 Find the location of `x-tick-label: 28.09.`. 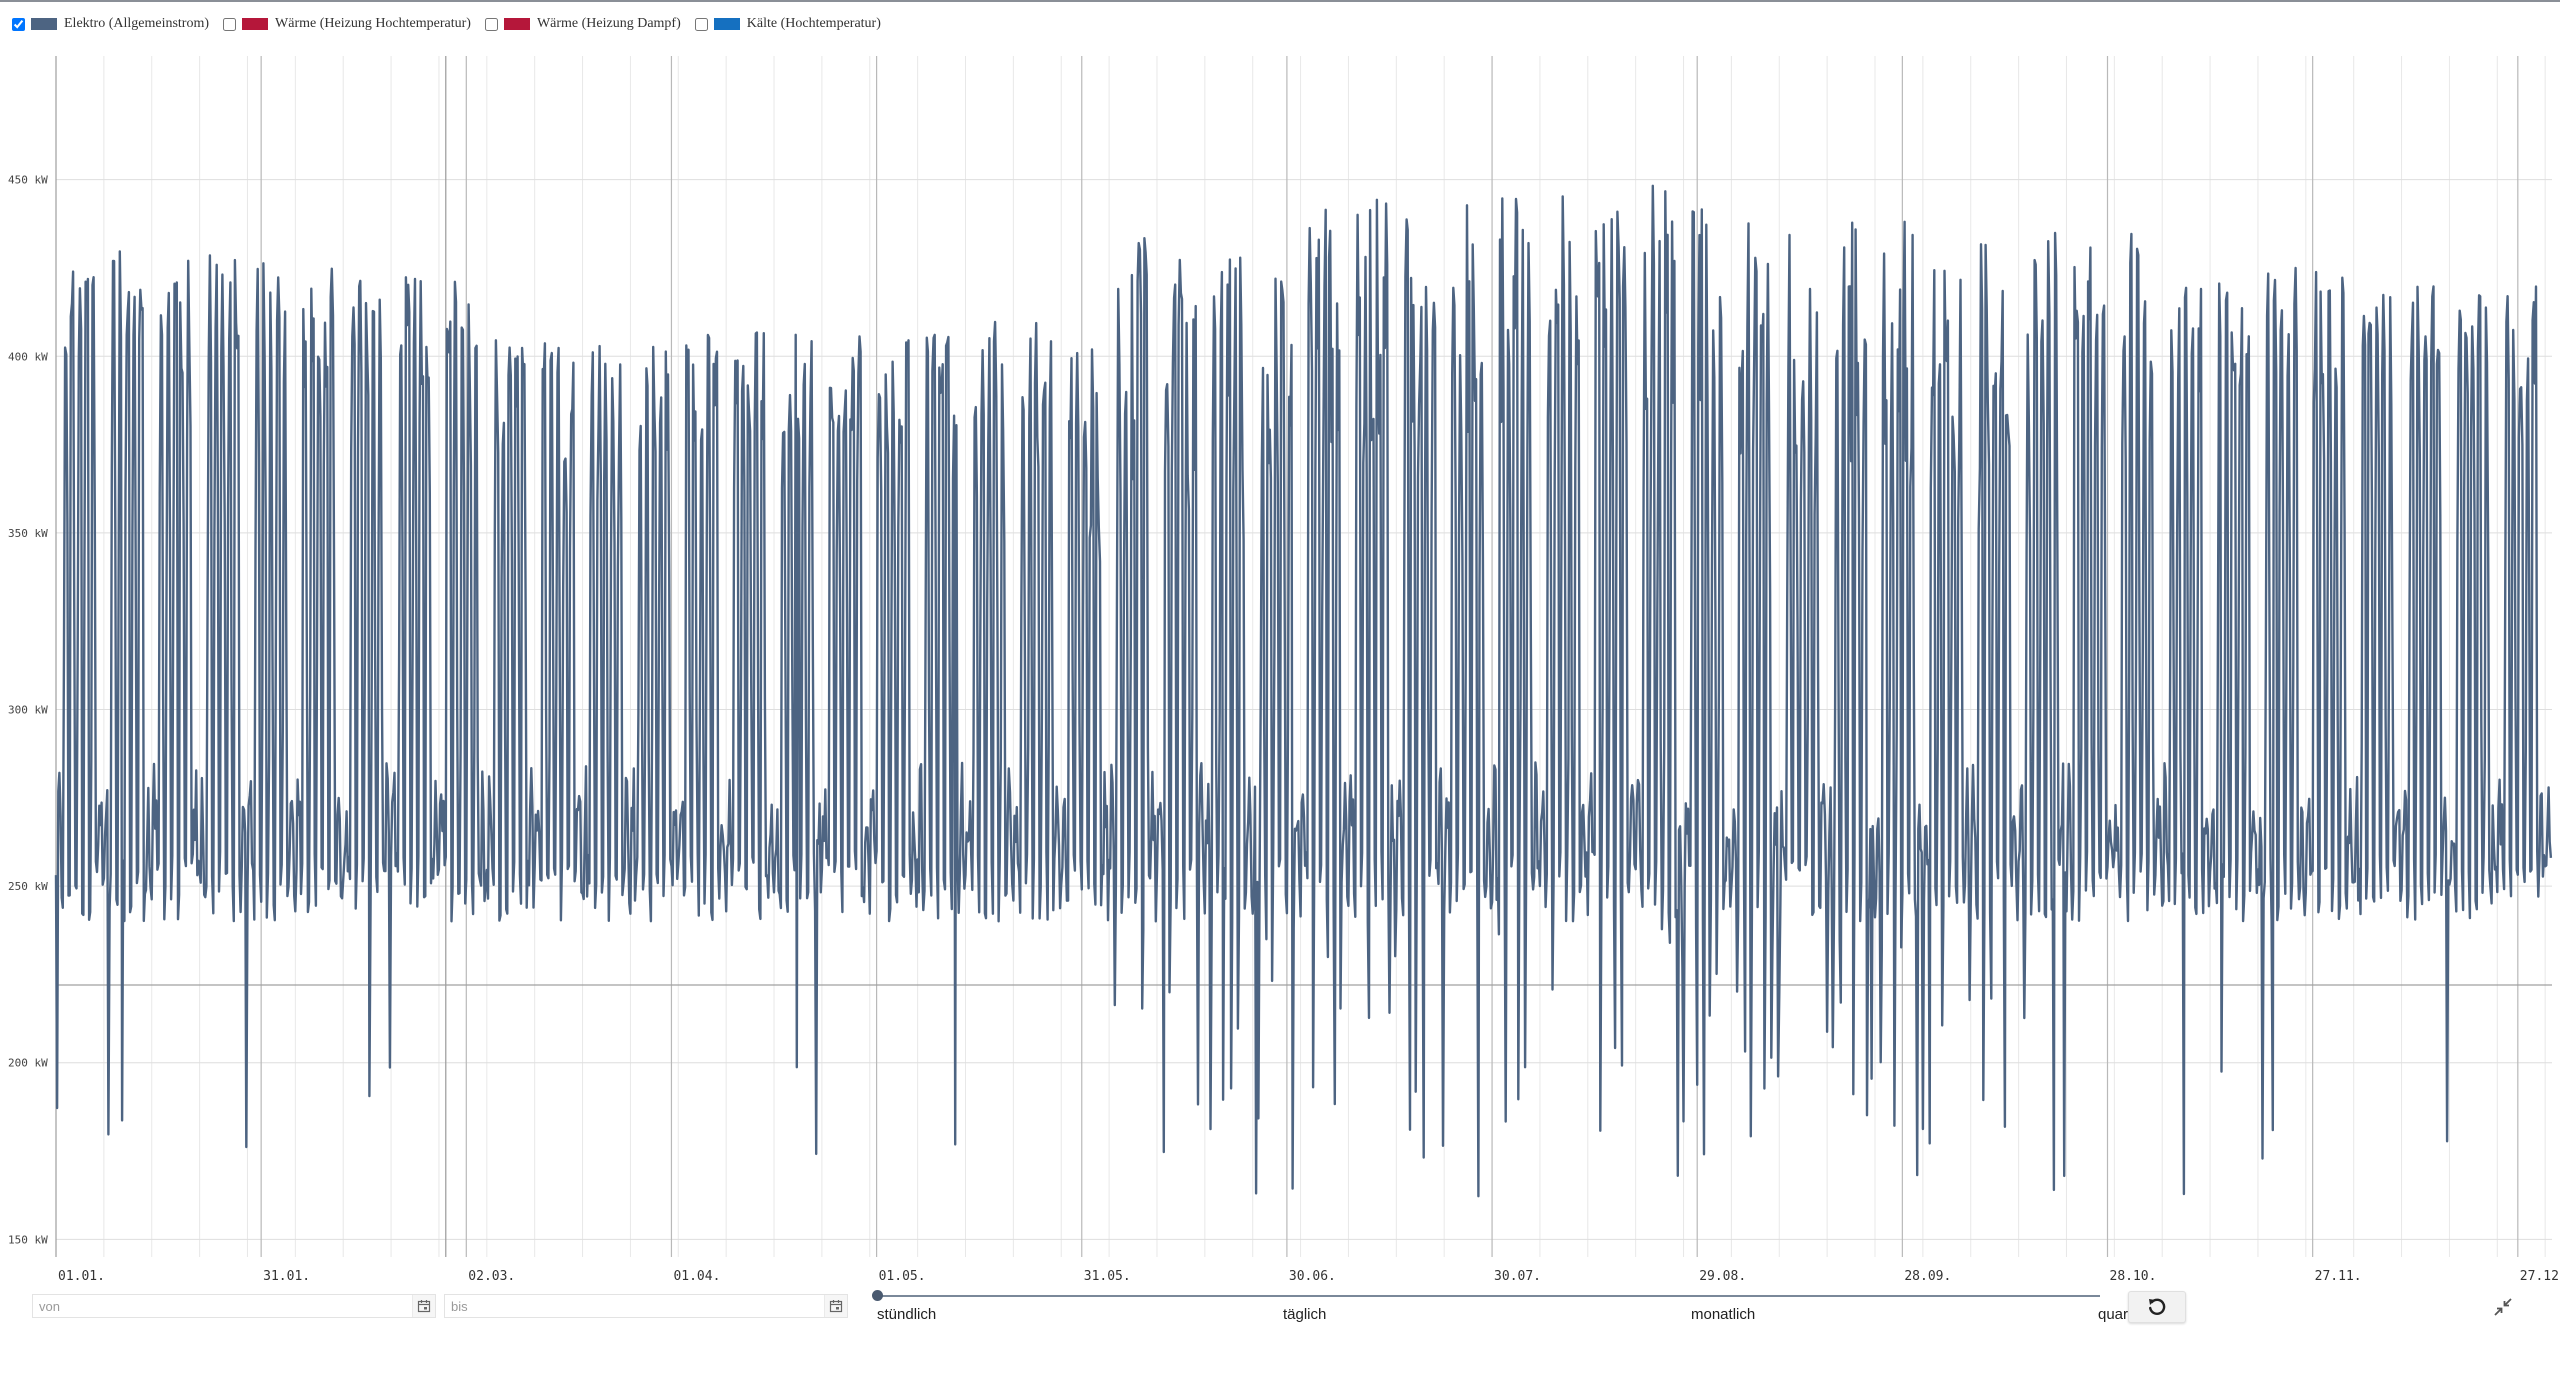

x-tick-label: 28.09. is located at coordinates (1927, 1274).